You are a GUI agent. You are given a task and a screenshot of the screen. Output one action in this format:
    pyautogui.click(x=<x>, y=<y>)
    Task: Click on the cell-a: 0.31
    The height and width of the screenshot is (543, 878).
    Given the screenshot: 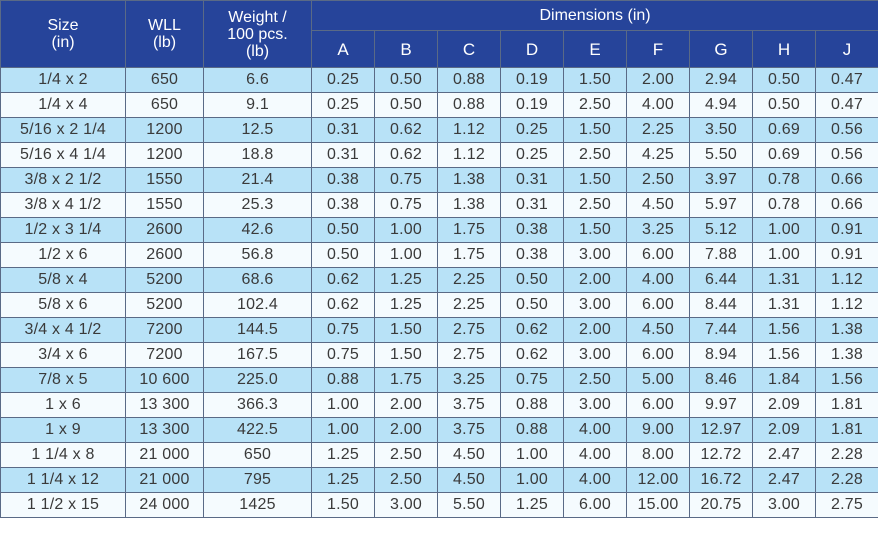 What is the action you would take?
    pyautogui.click(x=343, y=155)
    